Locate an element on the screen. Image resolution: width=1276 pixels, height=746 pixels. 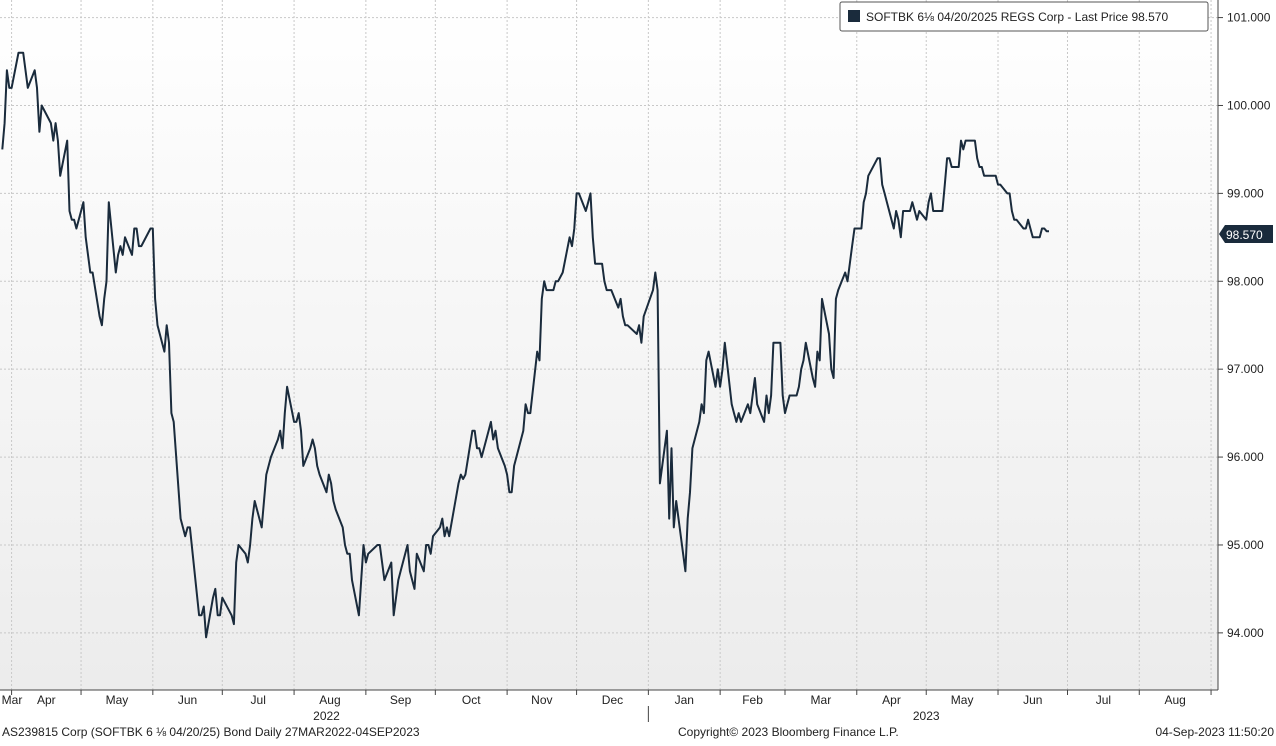
year-label: 2023 is located at coordinates (926, 716).